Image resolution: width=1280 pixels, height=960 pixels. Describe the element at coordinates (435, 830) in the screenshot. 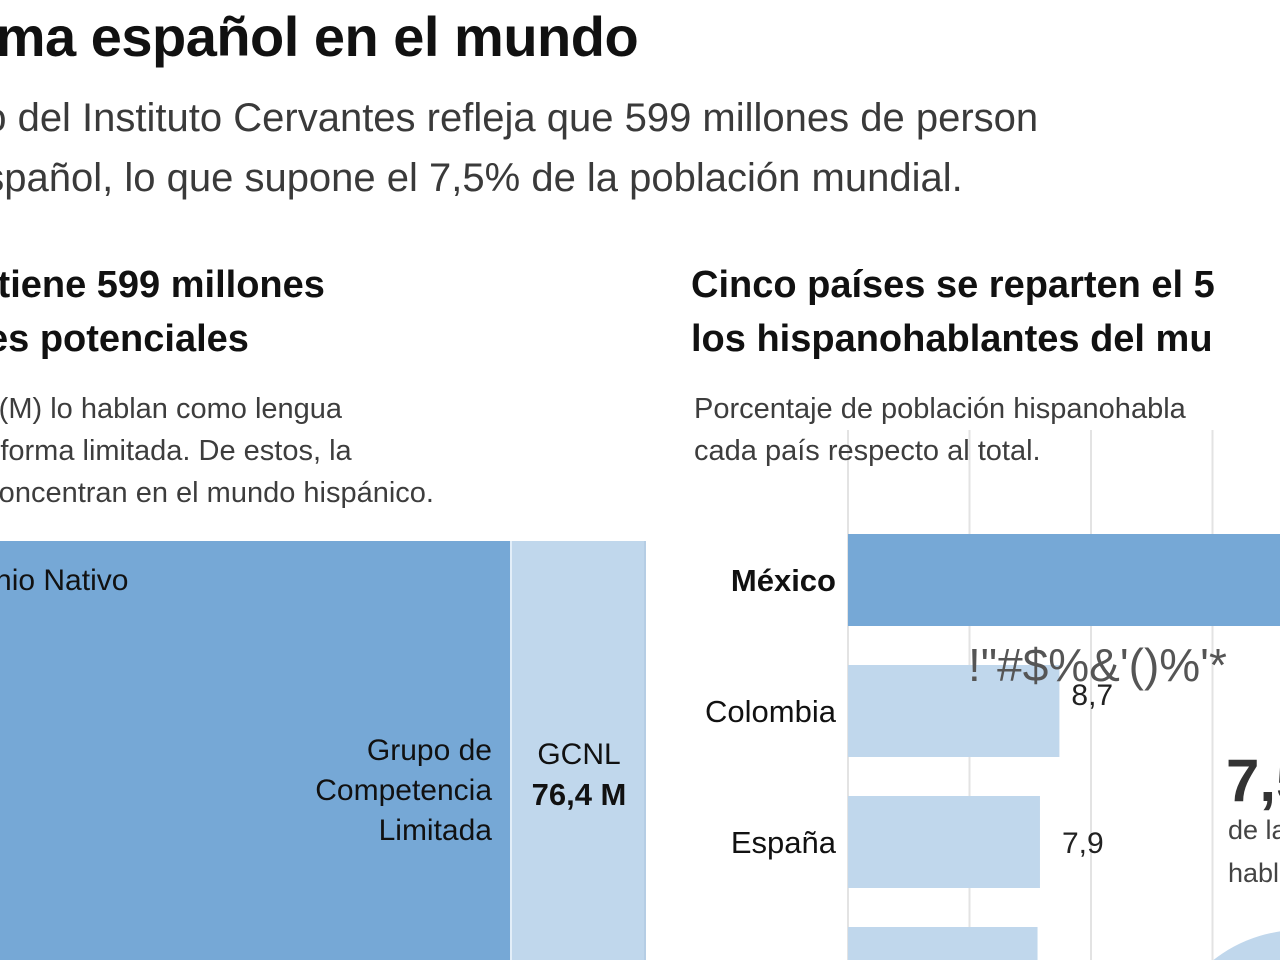

I see `treemap-limited-label-line-3: Limitada` at that location.